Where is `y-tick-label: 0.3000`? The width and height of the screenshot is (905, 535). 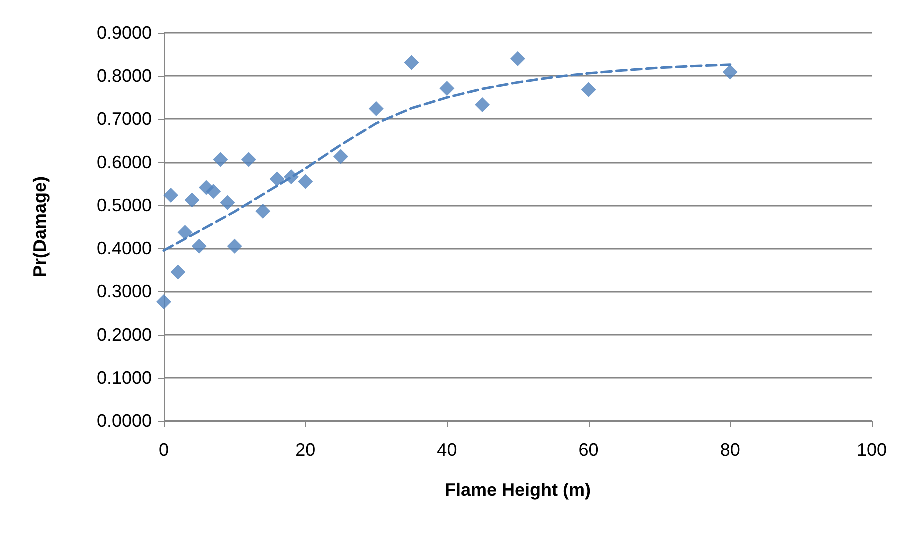
y-tick-label: 0.3000 is located at coordinates (124, 292).